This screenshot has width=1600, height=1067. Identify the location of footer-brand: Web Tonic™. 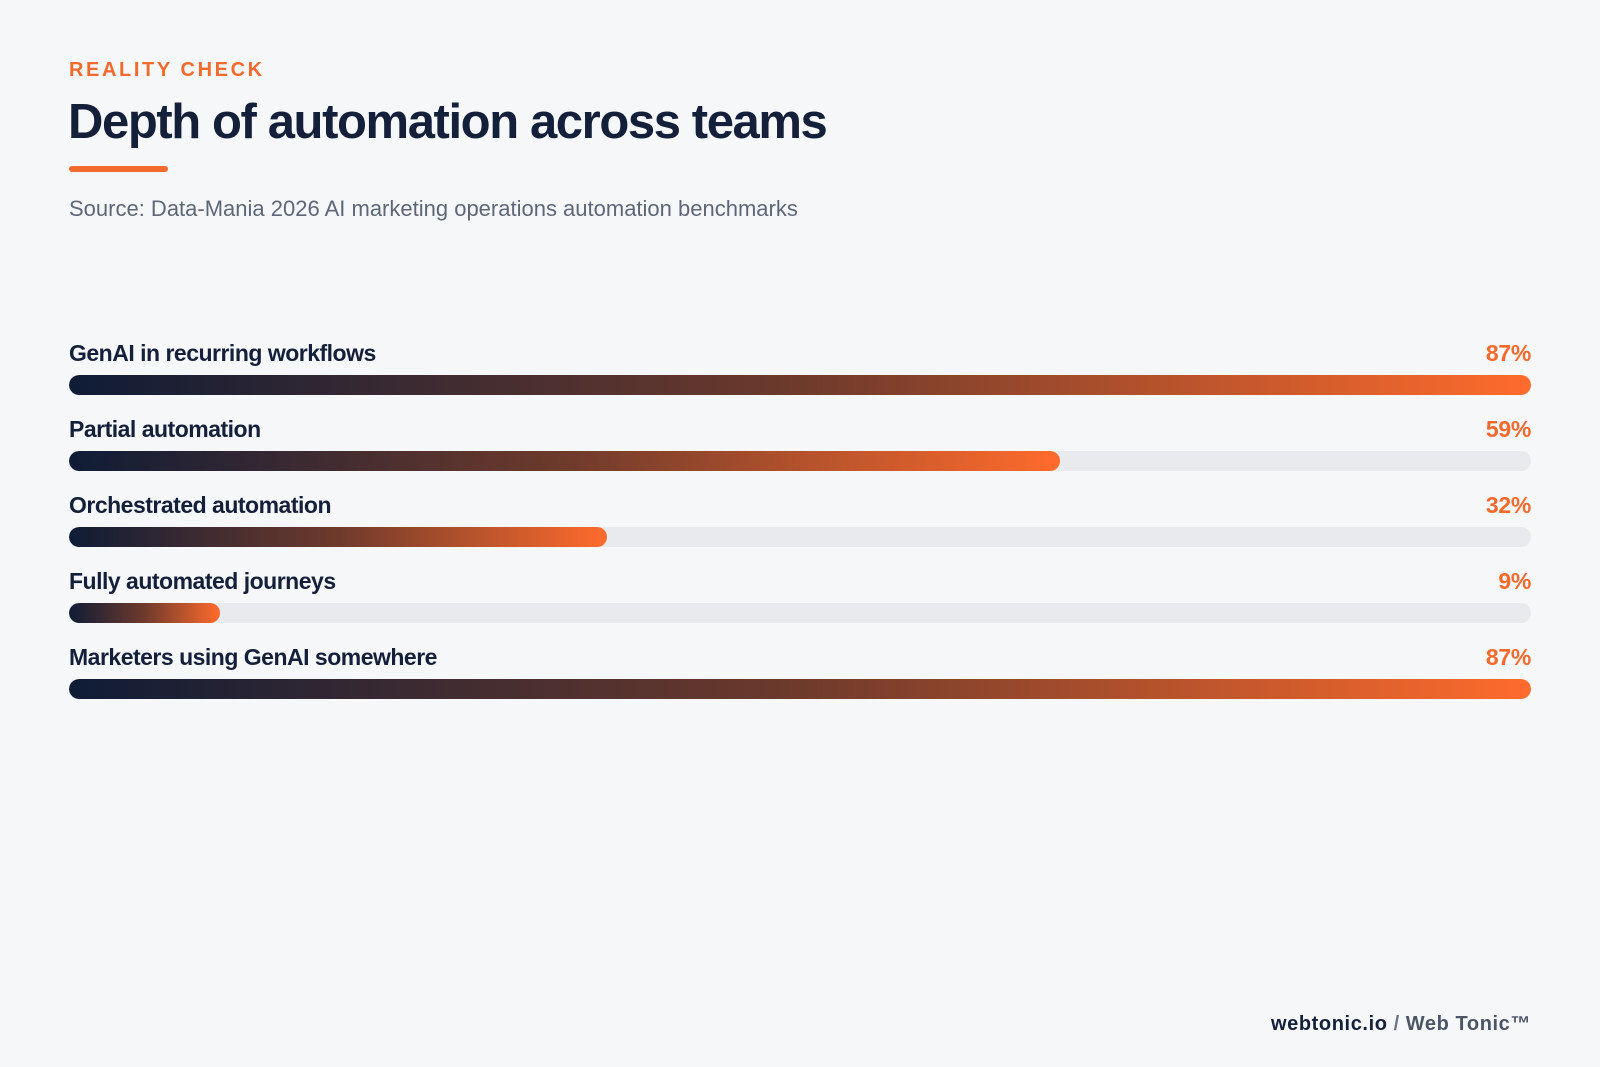
(1468, 1024).